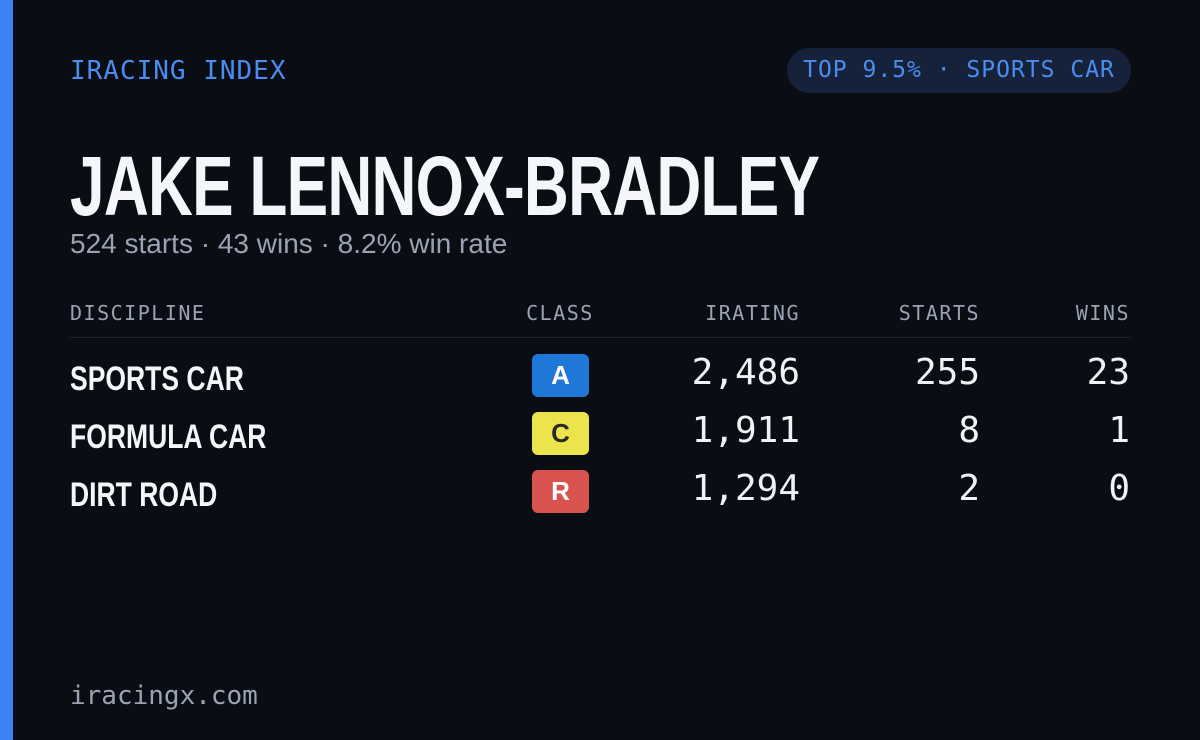  Describe the element at coordinates (939, 313) in the screenshot. I see `column-header: STARTS` at that location.